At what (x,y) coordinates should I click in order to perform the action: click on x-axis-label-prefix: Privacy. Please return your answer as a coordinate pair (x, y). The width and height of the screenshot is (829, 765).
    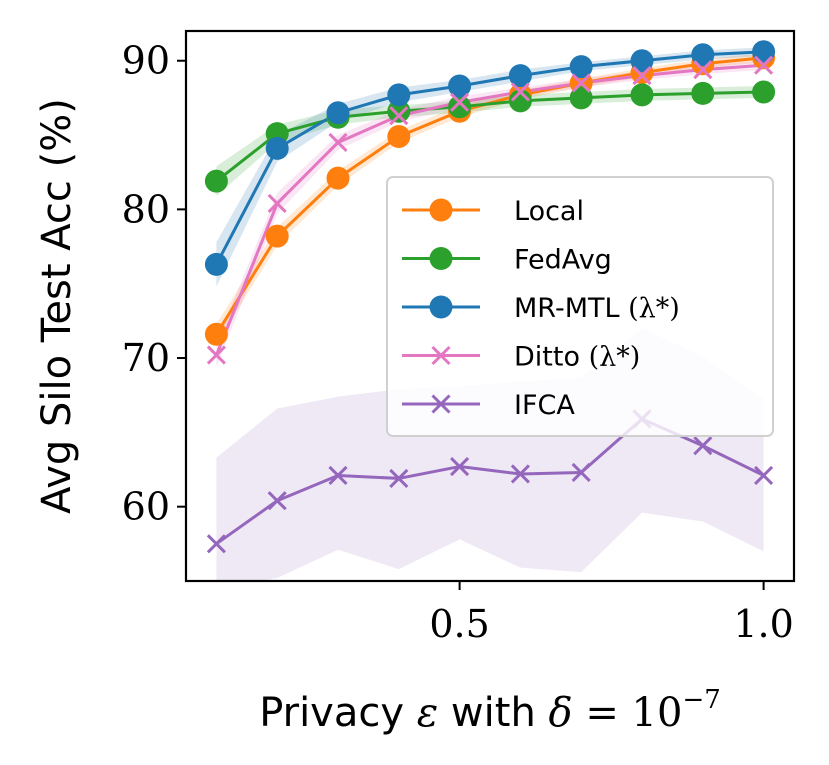
    Looking at the image, I should click on (338, 713).